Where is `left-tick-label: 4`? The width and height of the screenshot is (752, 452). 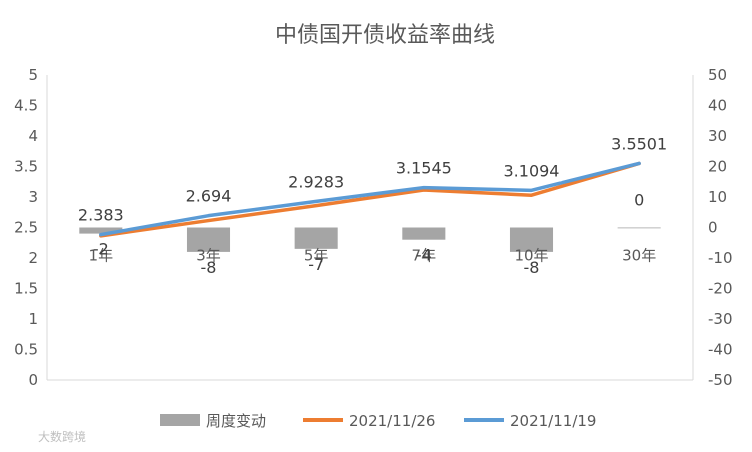 left-tick-label: 4 is located at coordinates (33, 136).